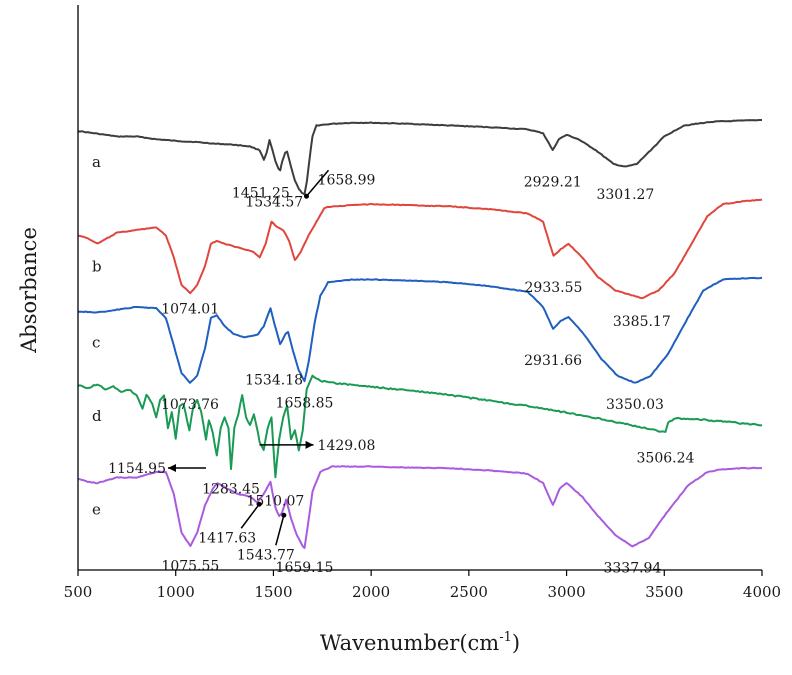 The height and width of the screenshot is (675, 792). I want to click on x-tick-label: 500, so click(78, 592).